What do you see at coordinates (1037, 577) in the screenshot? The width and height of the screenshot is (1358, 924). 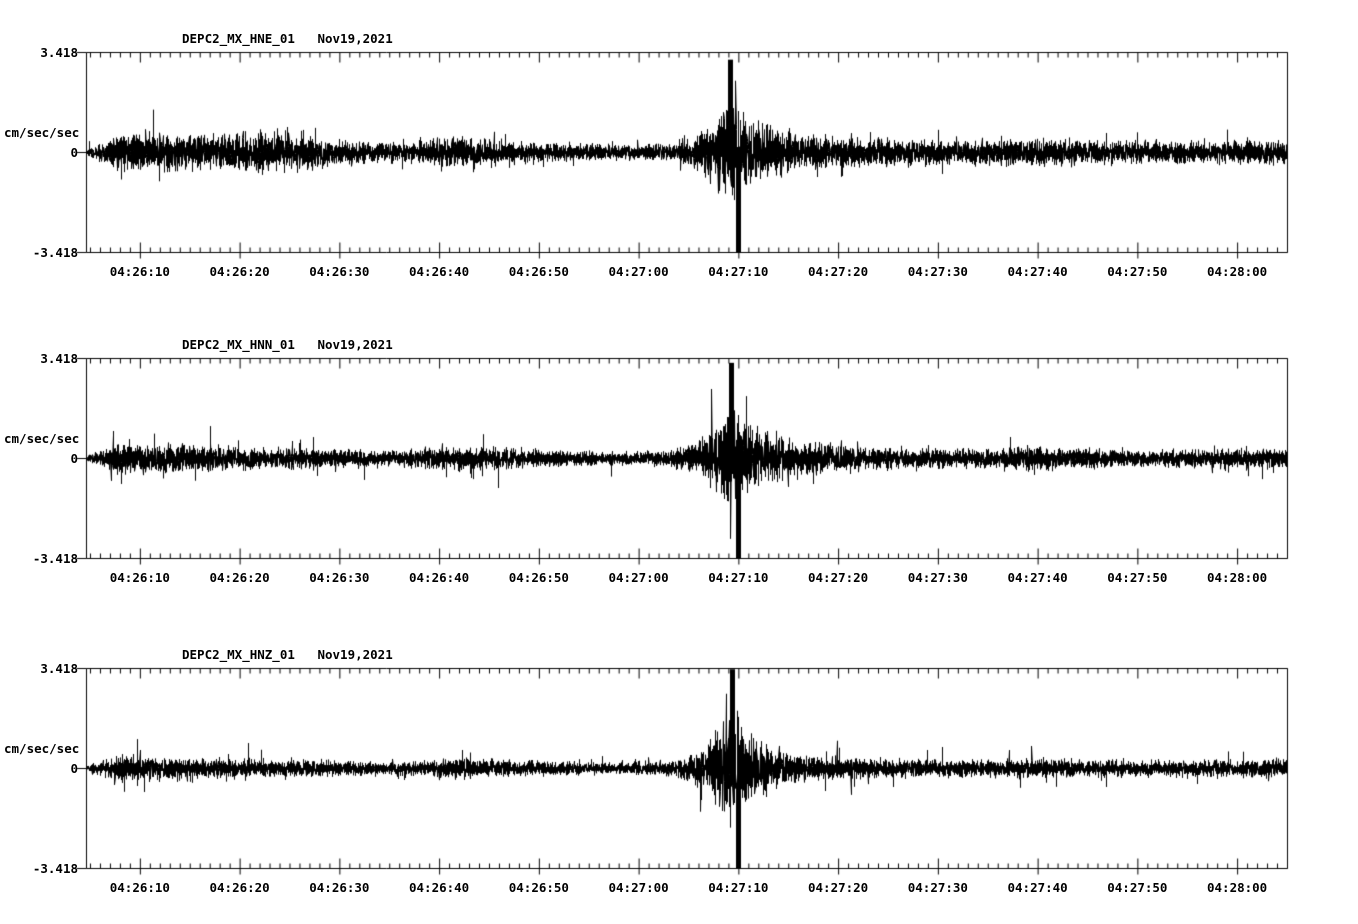 I see `x-tick-label-2-10: 04:27:40` at bounding box center [1037, 577].